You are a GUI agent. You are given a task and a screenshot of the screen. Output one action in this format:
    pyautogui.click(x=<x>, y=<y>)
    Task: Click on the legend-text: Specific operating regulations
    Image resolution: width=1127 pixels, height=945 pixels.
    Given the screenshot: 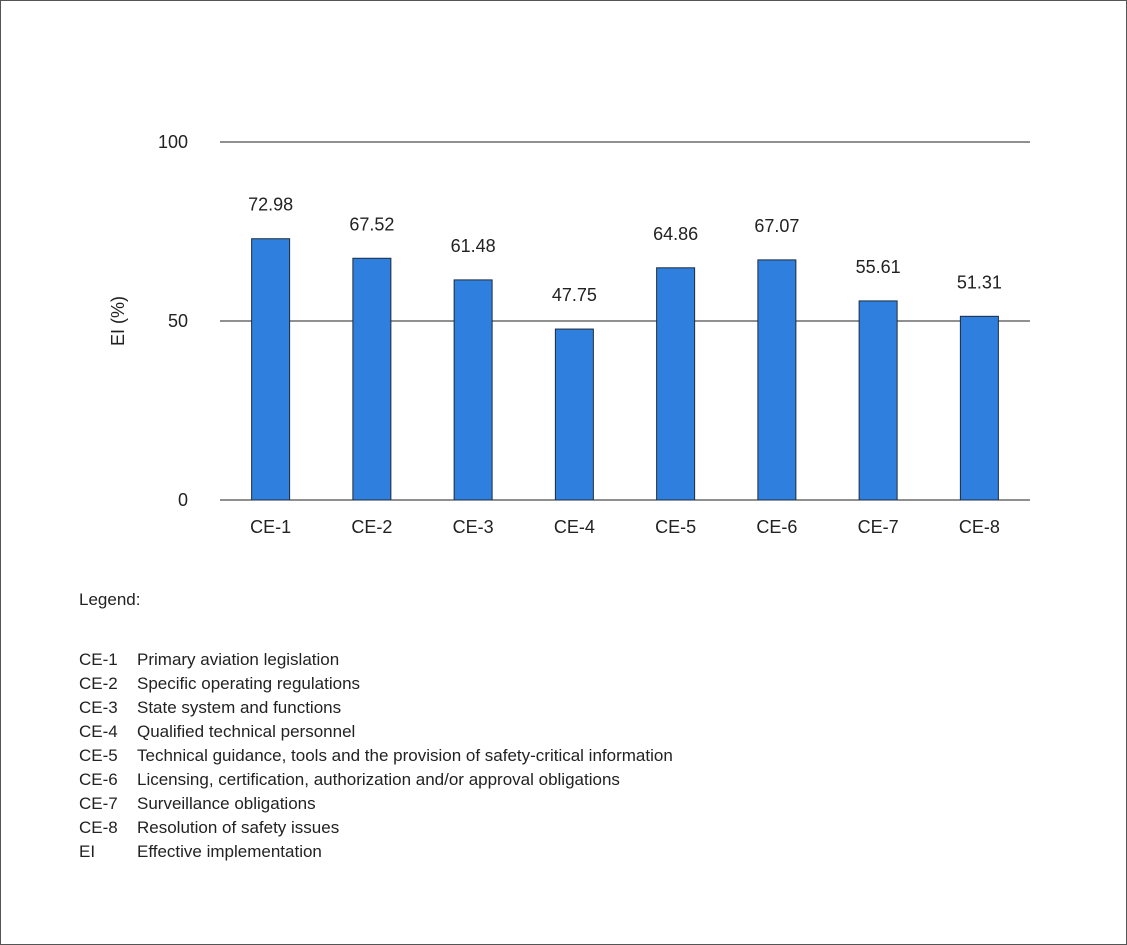 What is the action you would take?
    pyautogui.click(x=249, y=683)
    